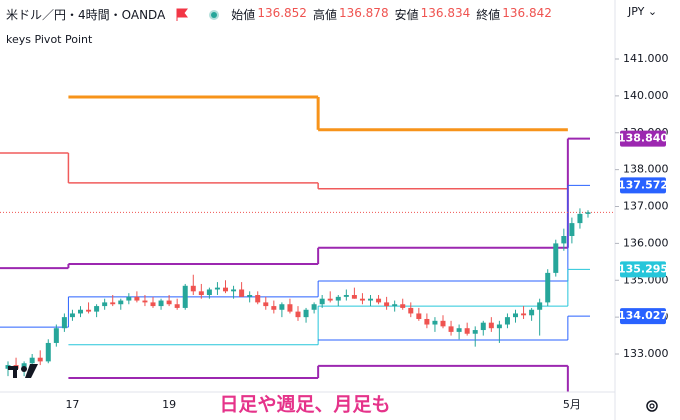  I want to click on flag-icon, so click(182, 15).